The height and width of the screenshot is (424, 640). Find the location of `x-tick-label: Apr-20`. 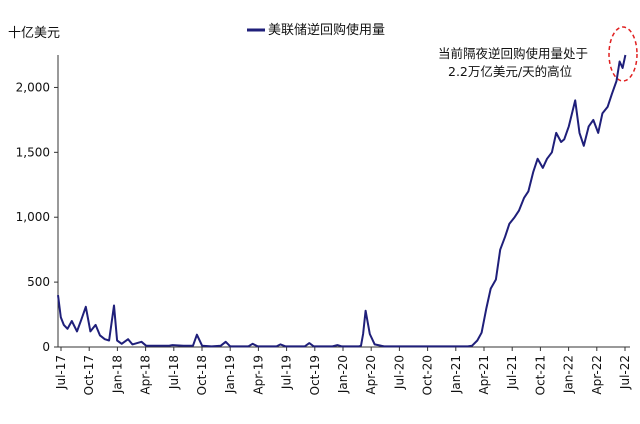

x-tick-label: Apr-20 is located at coordinates (371, 375).